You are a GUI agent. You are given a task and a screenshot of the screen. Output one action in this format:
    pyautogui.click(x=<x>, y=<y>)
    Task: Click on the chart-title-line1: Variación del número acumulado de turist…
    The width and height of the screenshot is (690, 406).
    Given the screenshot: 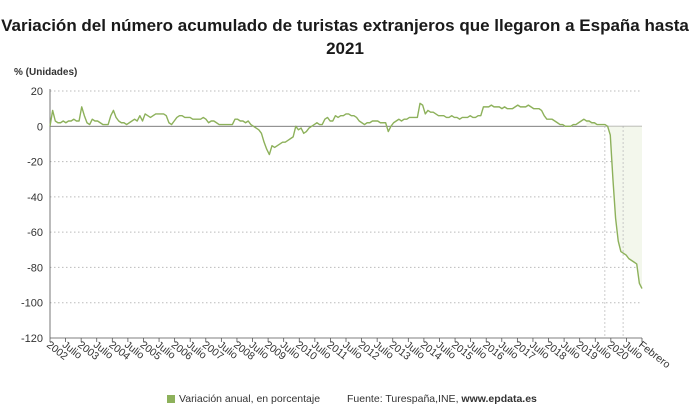 What is the action you would take?
    pyautogui.click(x=345, y=25)
    